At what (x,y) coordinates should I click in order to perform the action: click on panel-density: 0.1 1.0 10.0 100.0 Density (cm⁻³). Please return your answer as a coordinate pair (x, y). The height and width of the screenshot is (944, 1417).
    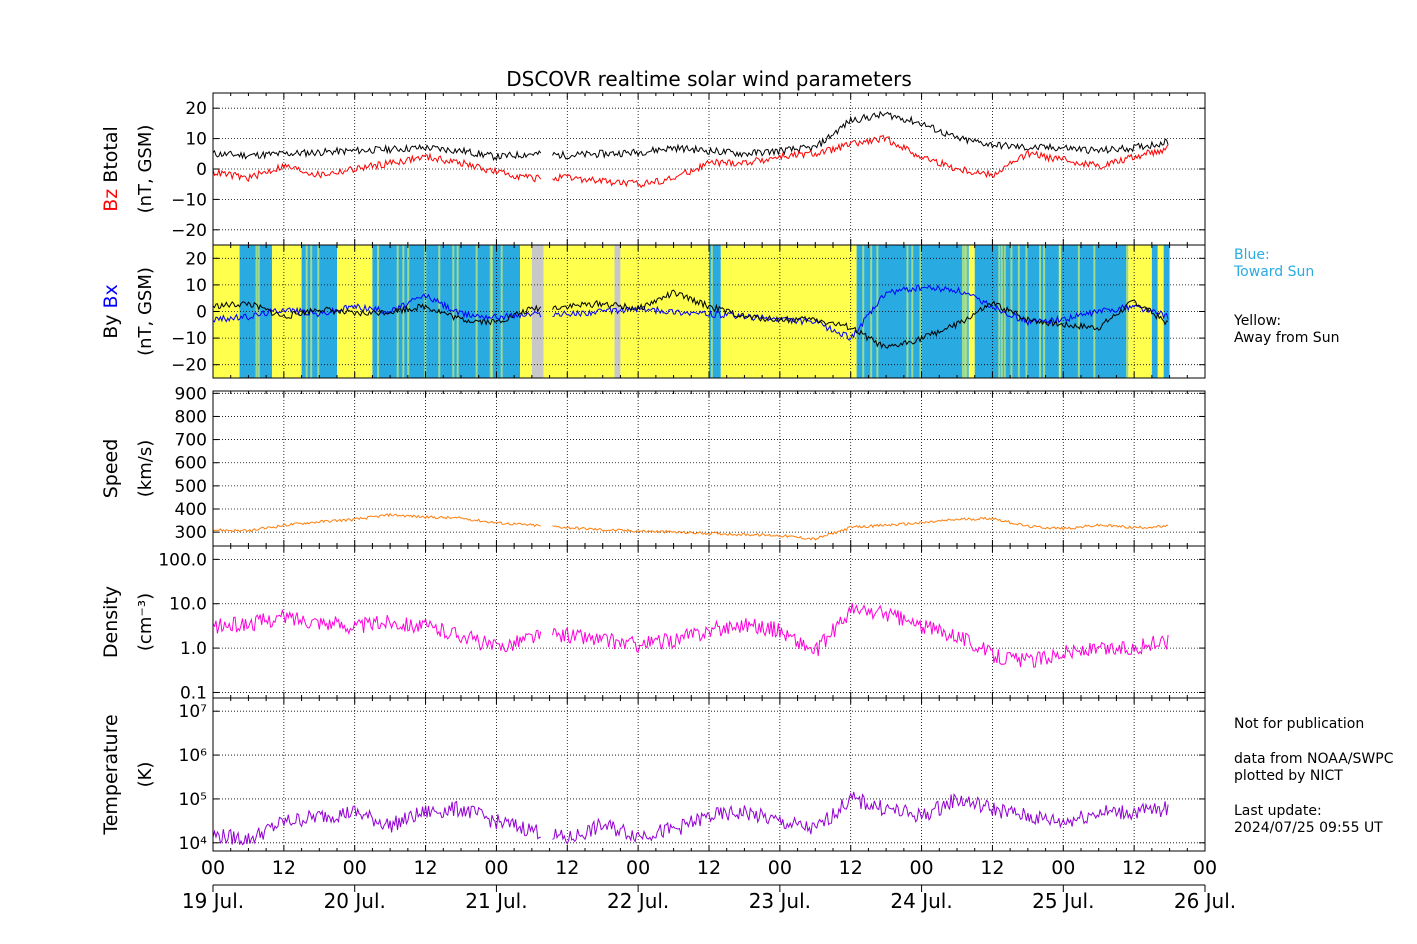
    Looking at the image, I should click on (653, 624).